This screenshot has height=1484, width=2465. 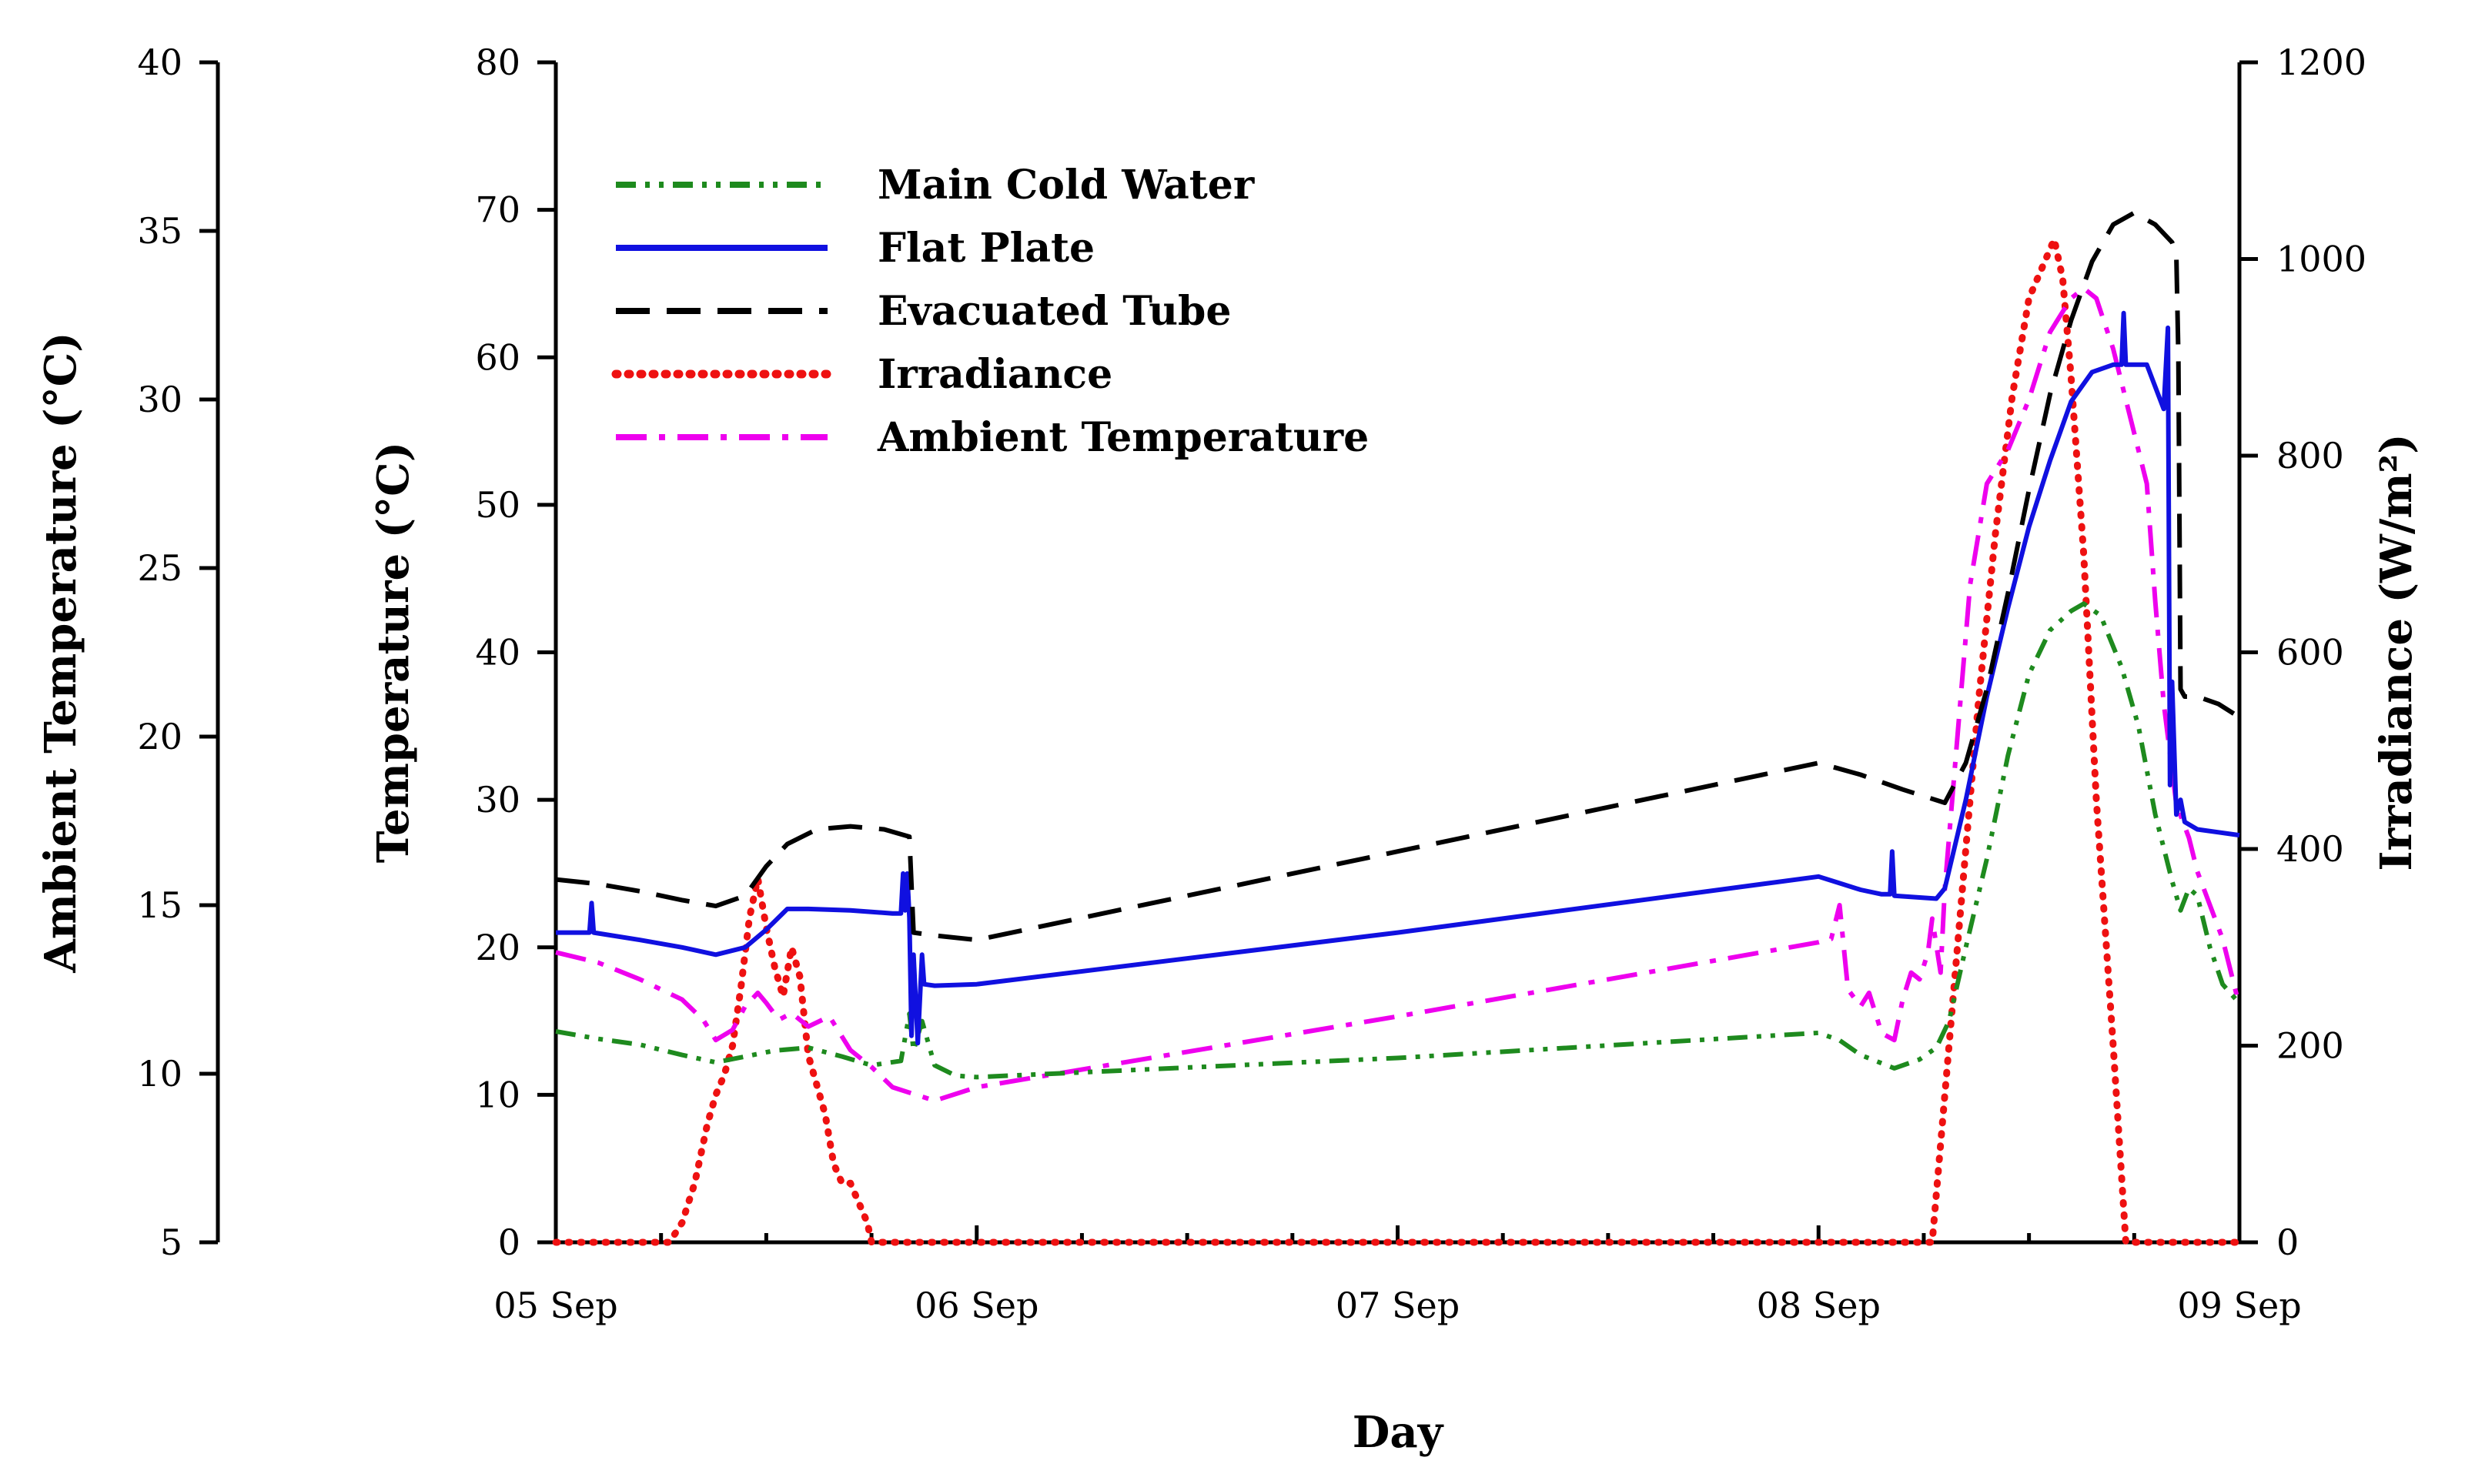 I want to click on y-outer-tick-label: 5, so click(x=171, y=1242).